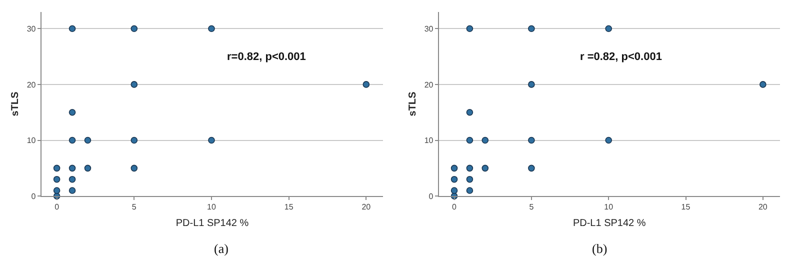 This screenshot has width=795, height=263. Describe the element at coordinates (621, 57) in the screenshot. I see `annotation: r =0.82, p<0.001` at that location.